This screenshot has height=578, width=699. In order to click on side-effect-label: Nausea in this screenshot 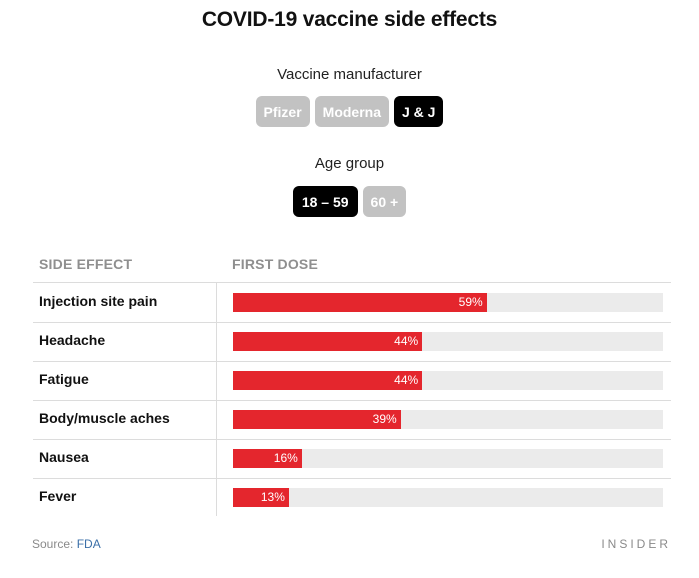, I will do `click(64, 457)`.